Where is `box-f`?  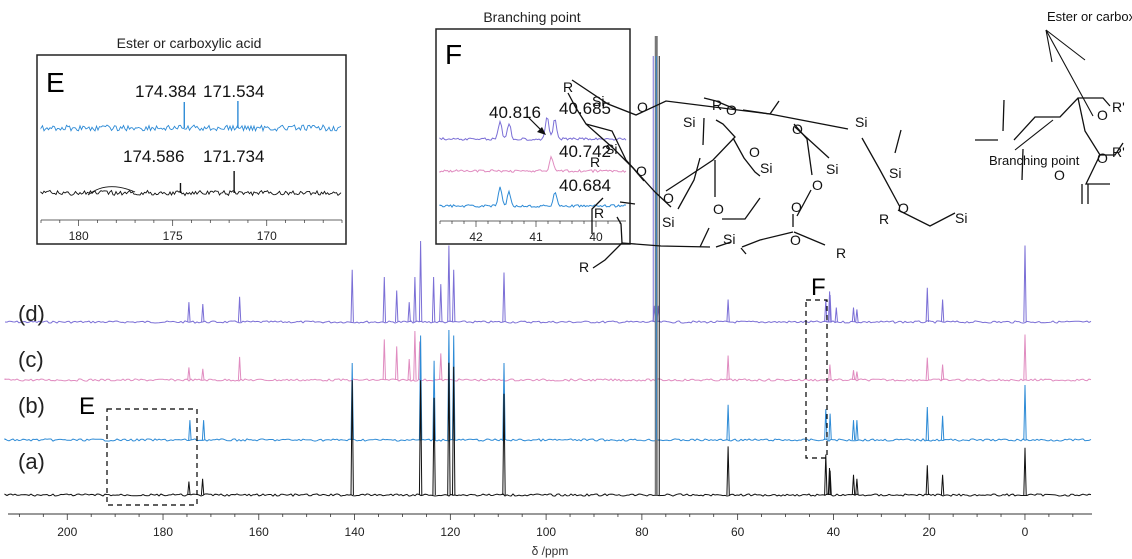
box-f is located at coordinates (816, 379).